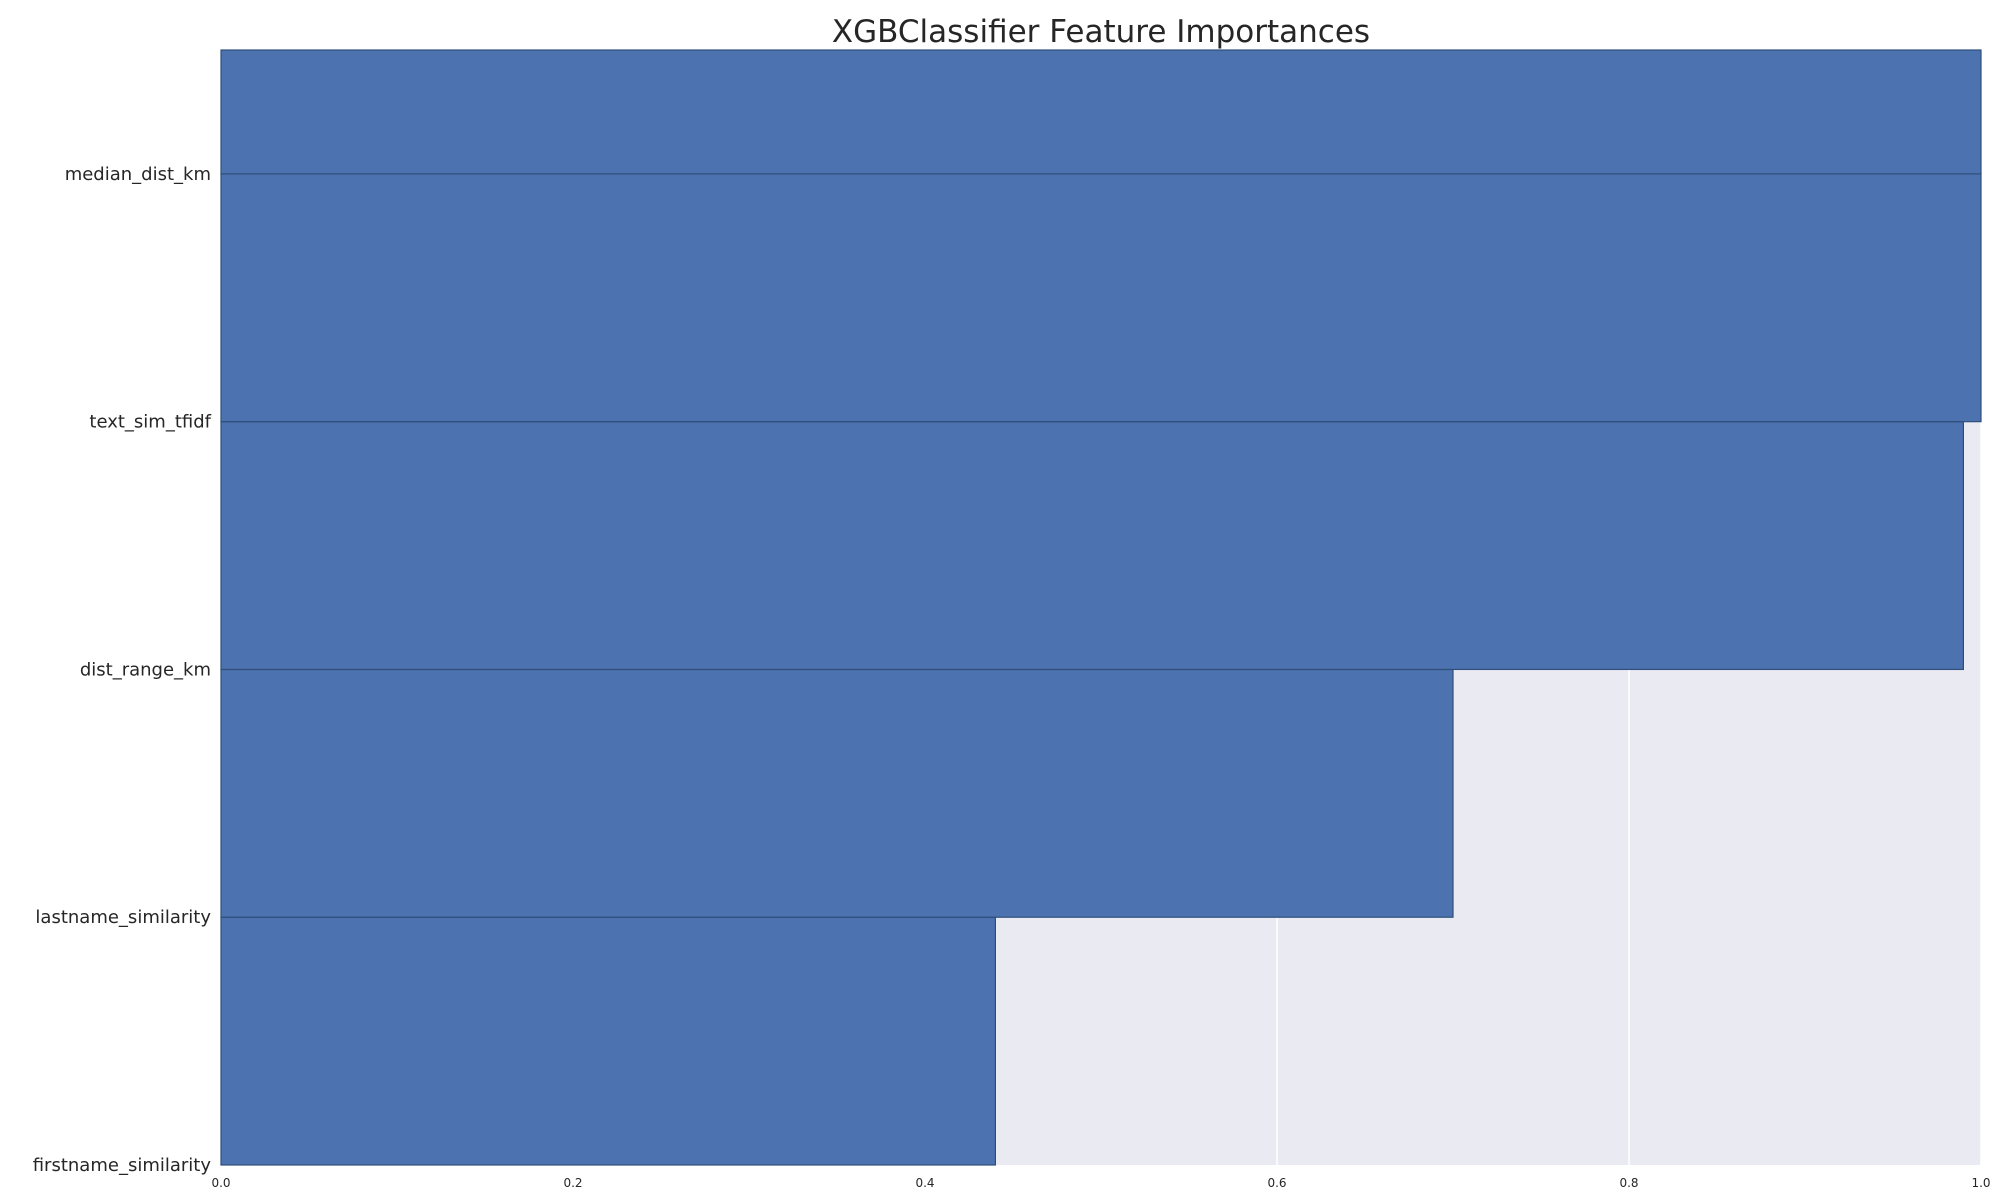 This screenshot has height=1200, width=2000. Describe the element at coordinates (123, 917) in the screenshot. I see `y-tick-label: lastname_similarity` at that location.